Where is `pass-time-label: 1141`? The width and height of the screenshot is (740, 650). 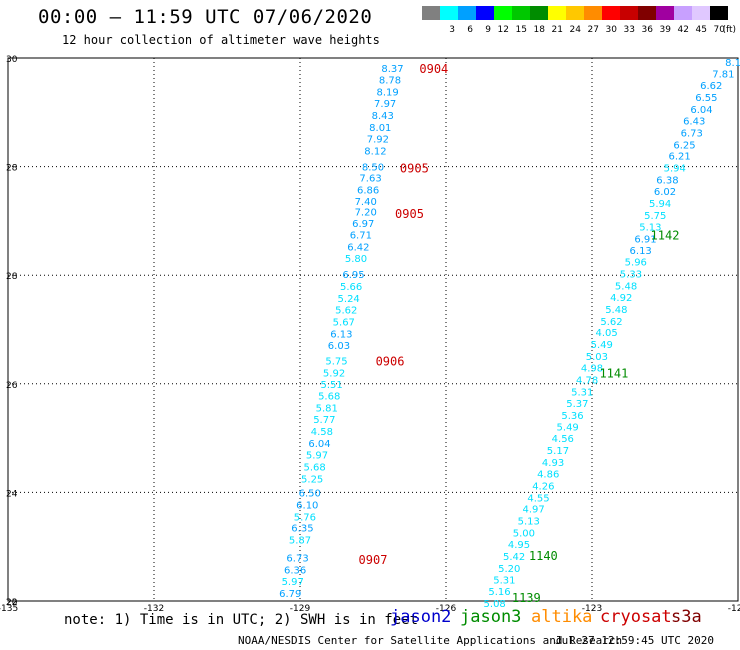 pass-time-label: 1141 is located at coordinates (613, 373).